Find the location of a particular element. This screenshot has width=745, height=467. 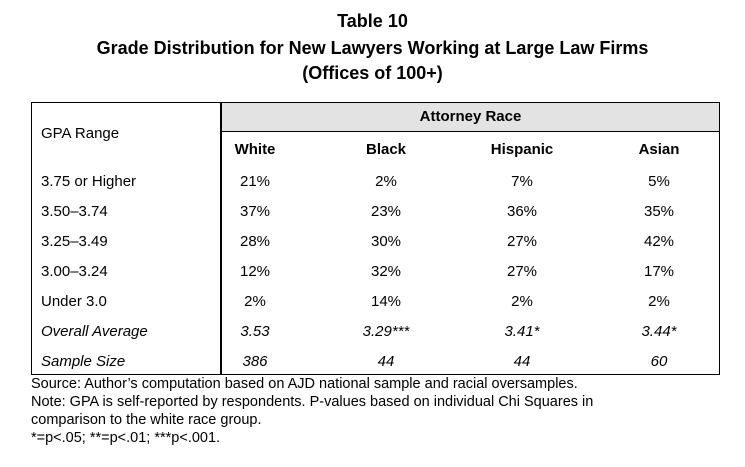

table-cell: 5% is located at coordinates (659, 181).